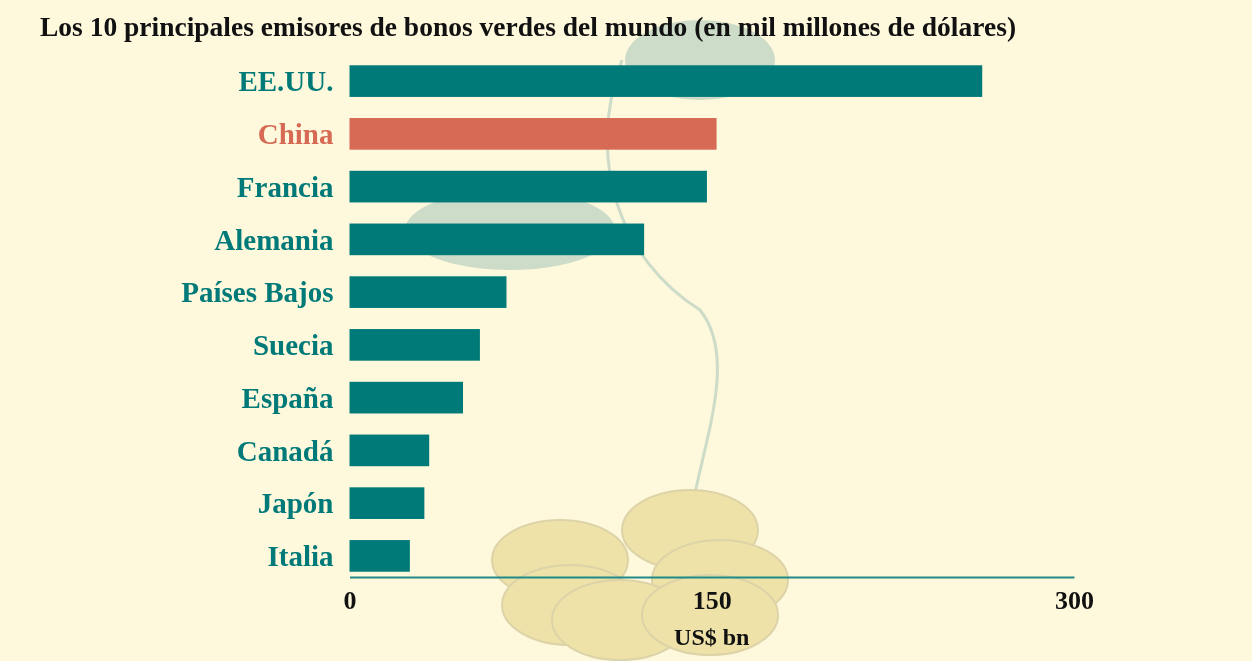 This screenshot has width=1252, height=661. Describe the element at coordinates (274, 239) in the screenshot. I see `y-tick-label: Alemania` at that location.